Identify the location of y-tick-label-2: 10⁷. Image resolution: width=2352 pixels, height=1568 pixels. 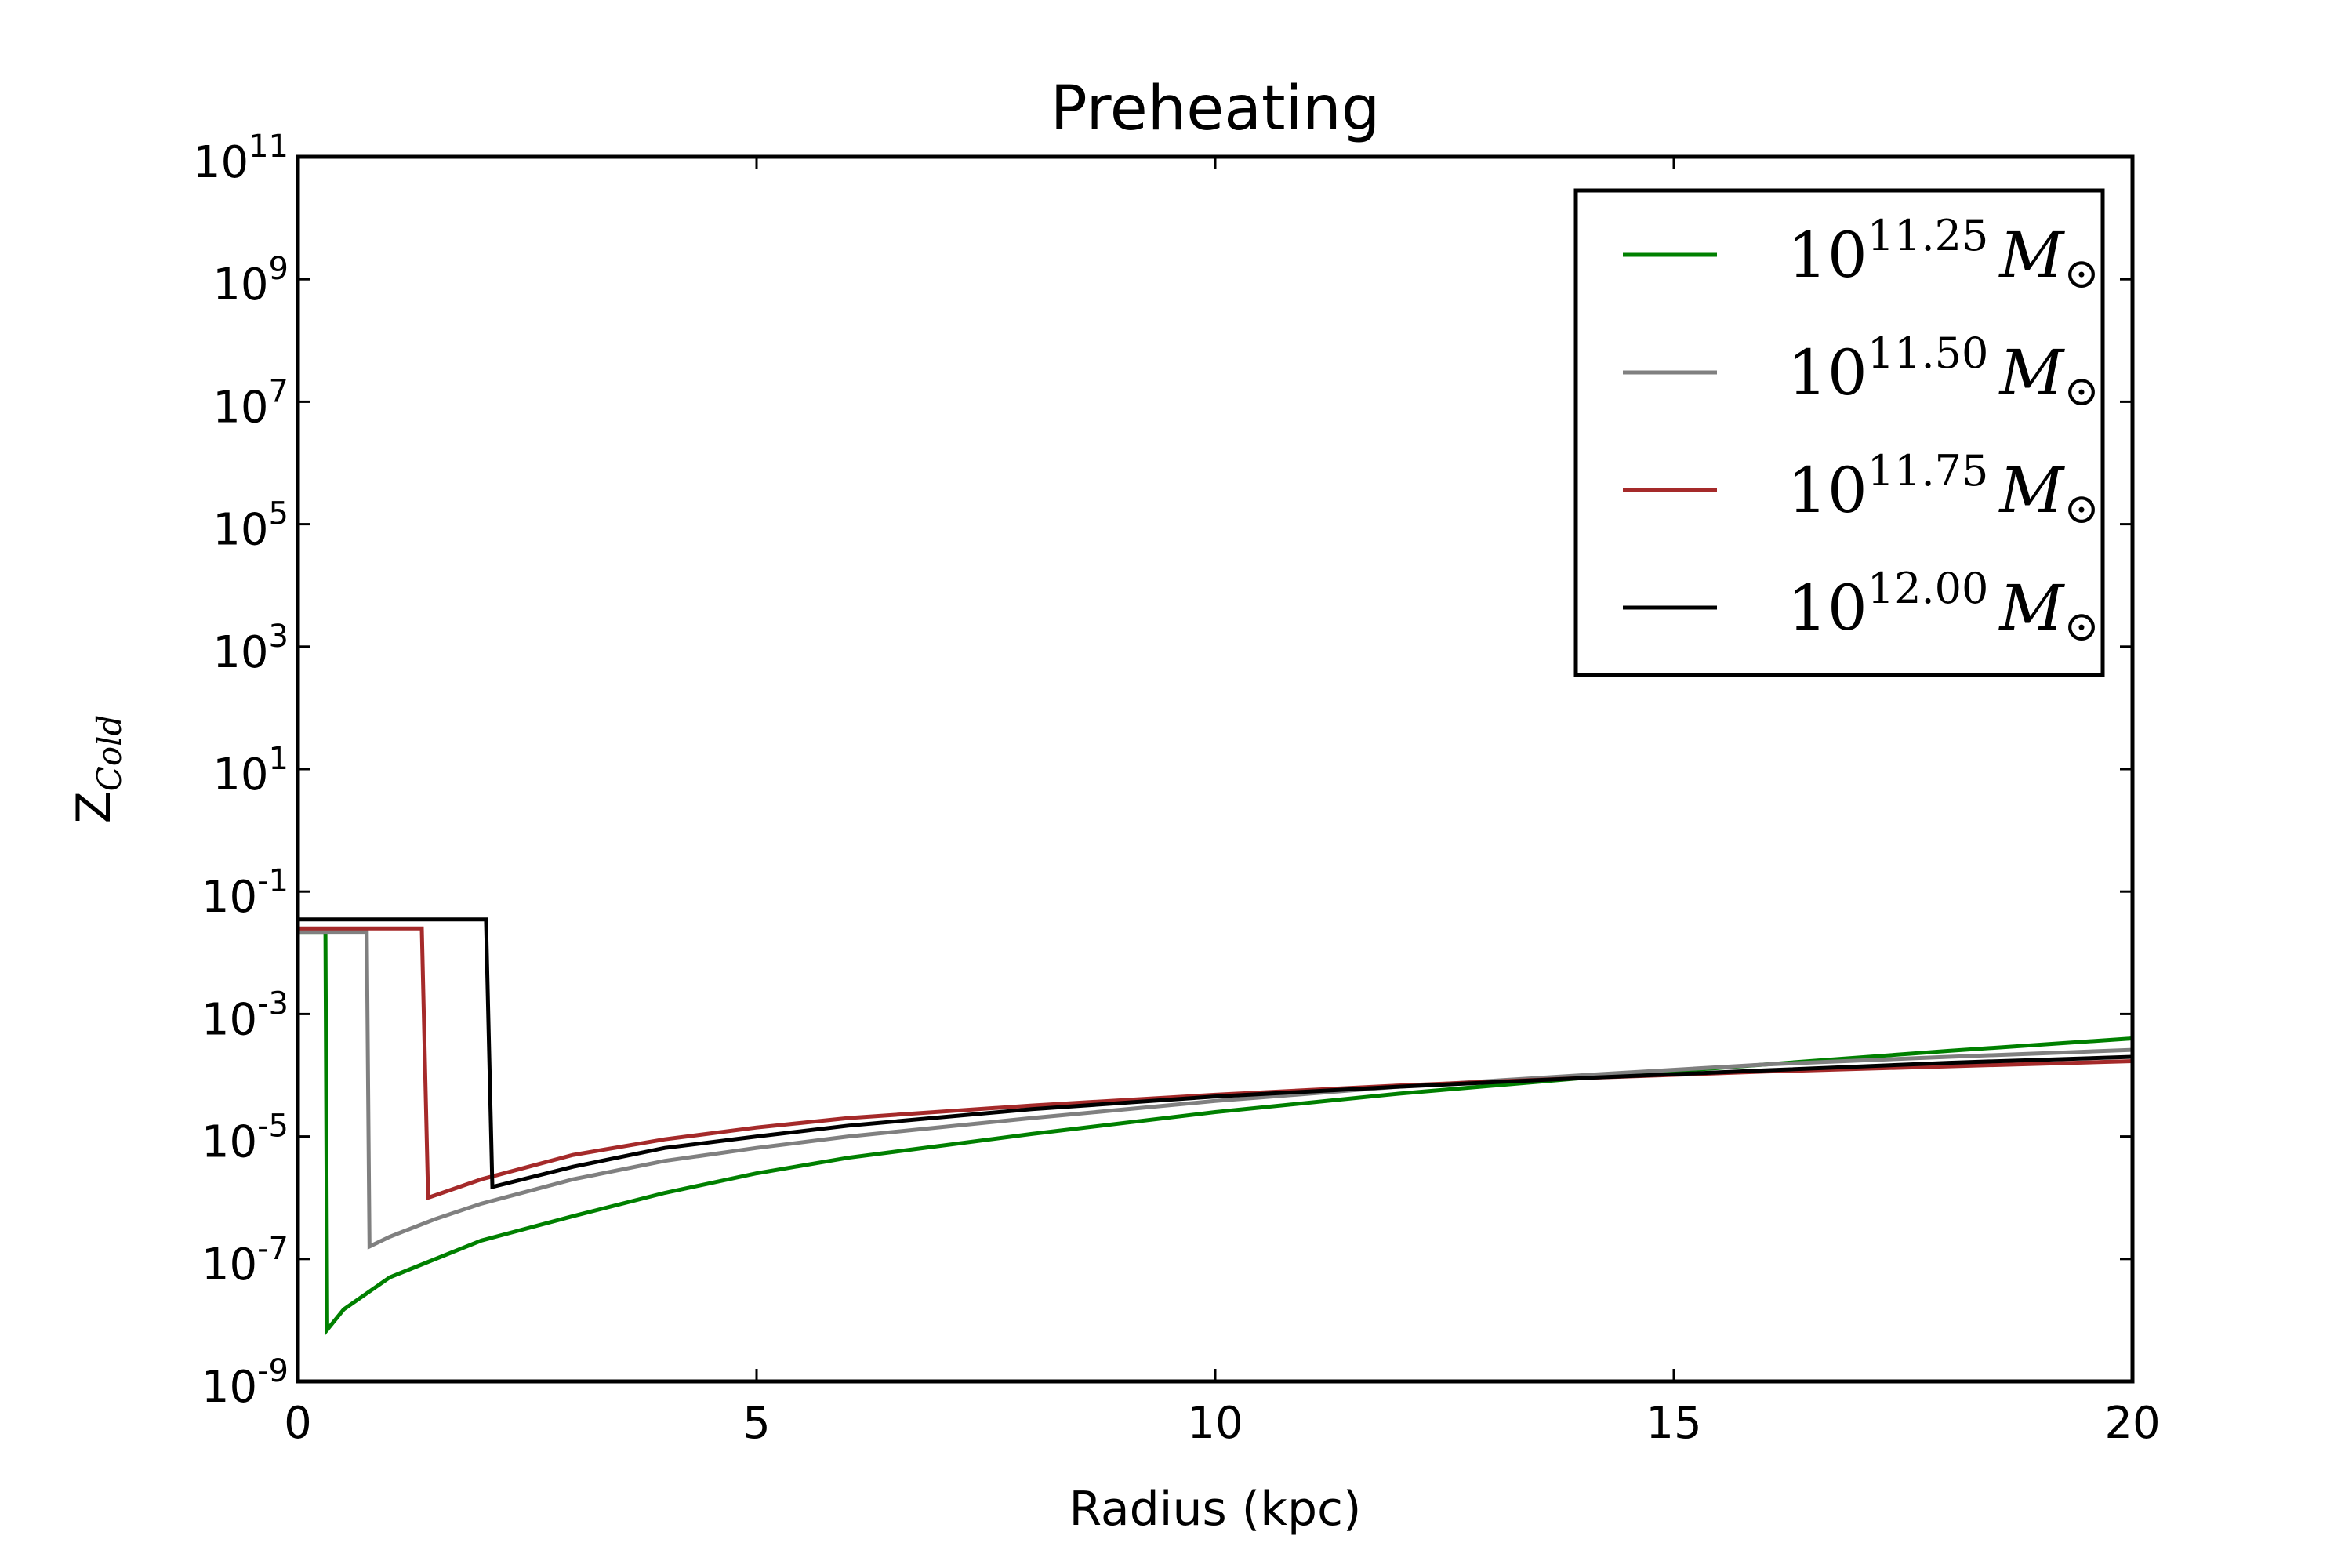
(250, 403).